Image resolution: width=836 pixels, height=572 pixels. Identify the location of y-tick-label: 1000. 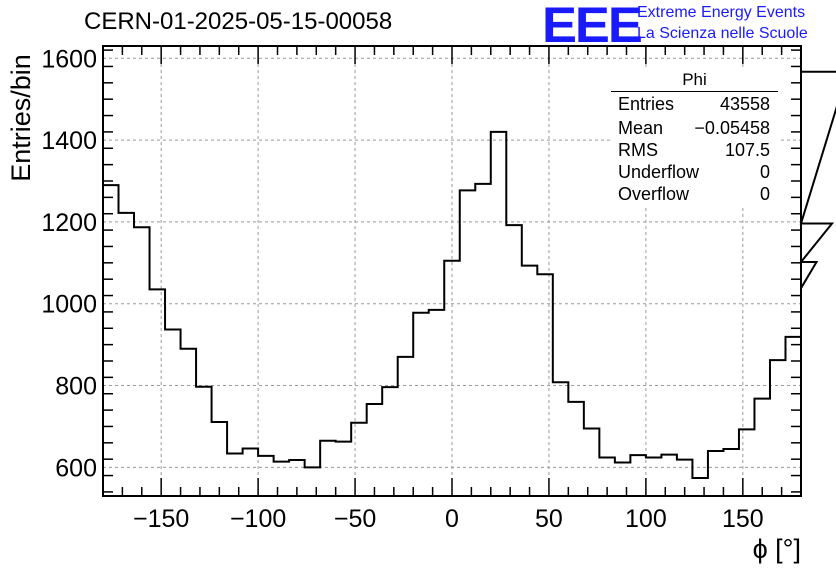
(69, 305).